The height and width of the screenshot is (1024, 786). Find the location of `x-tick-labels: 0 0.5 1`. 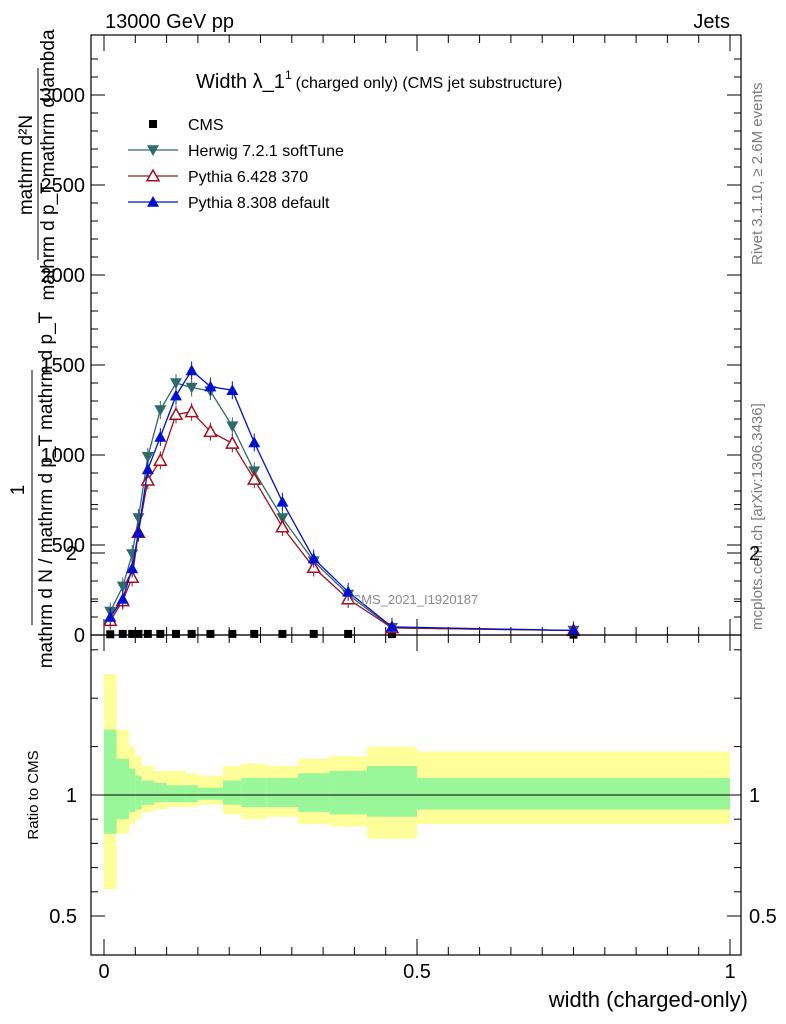

x-tick-labels: 0 0.5 1 is located at coordinates (416, 972).